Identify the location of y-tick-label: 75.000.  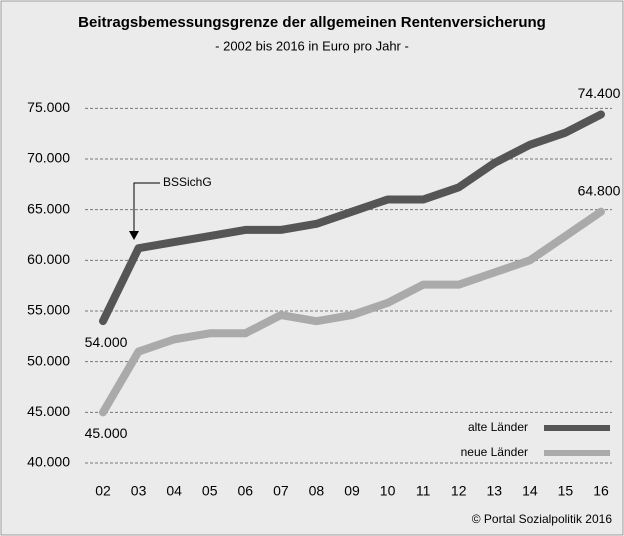
(48, 107).